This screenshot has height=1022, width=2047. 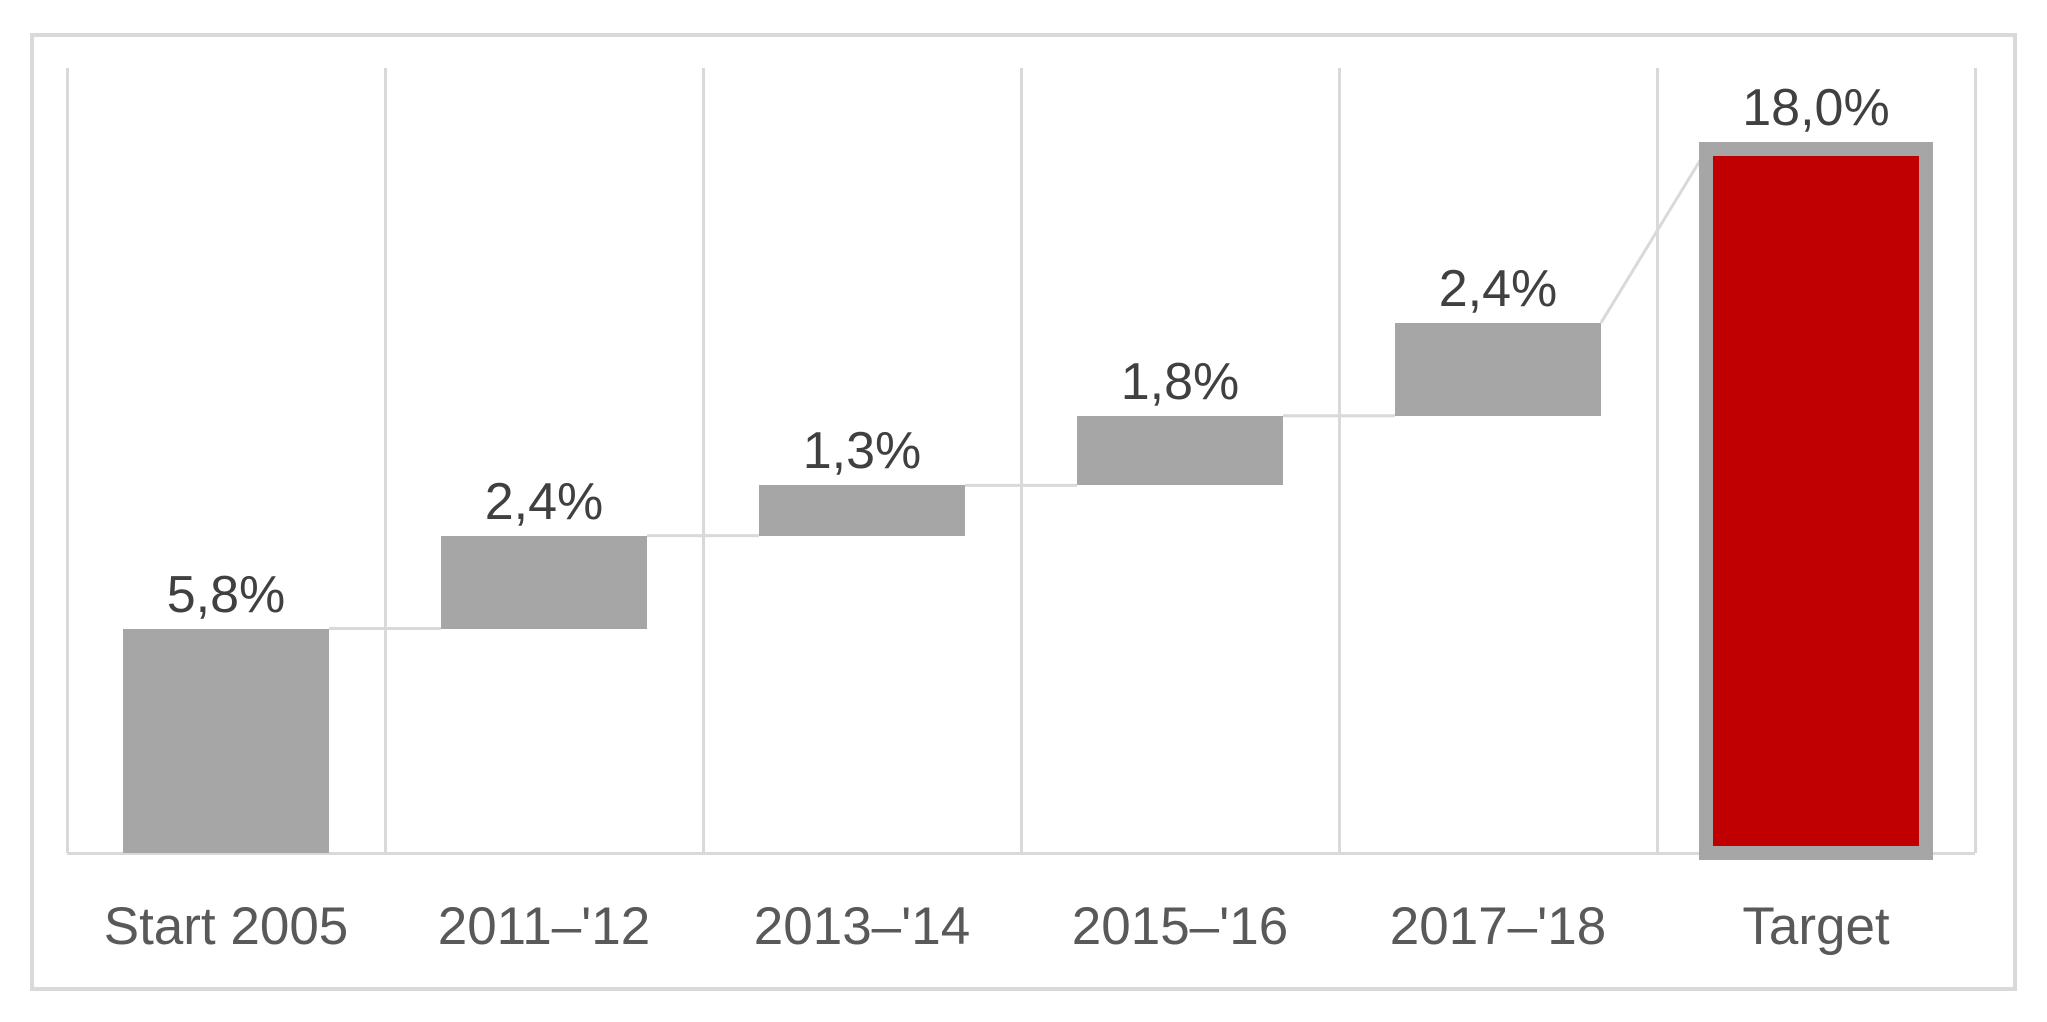 What do you see at coordinates (1498, 926) in the screenshot?
I see `category-label-2017-18: 2017–'18` at bounding box center [1498, 926].